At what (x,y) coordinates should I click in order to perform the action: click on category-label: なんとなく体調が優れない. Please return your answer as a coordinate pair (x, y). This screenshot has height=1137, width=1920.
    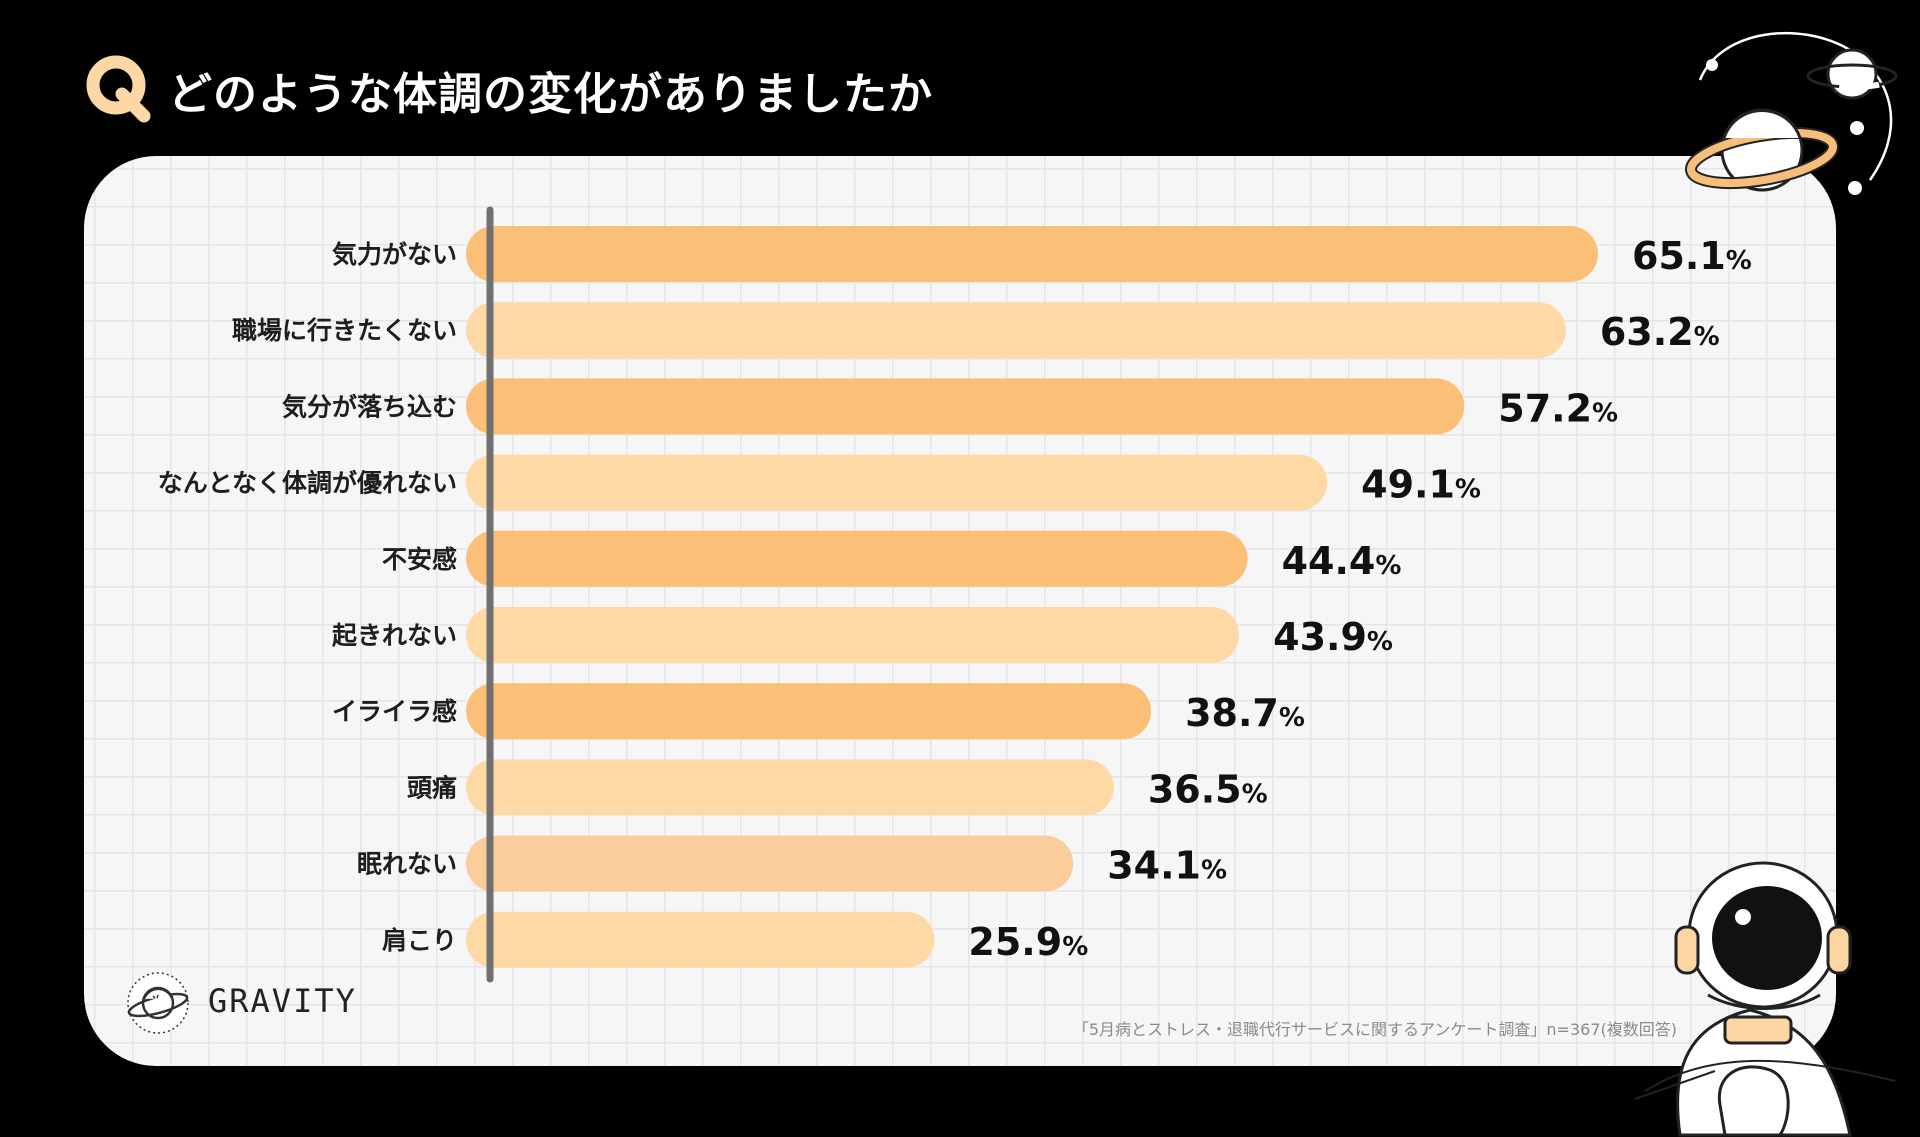
    Looking at the image, I should click on (307, 483).